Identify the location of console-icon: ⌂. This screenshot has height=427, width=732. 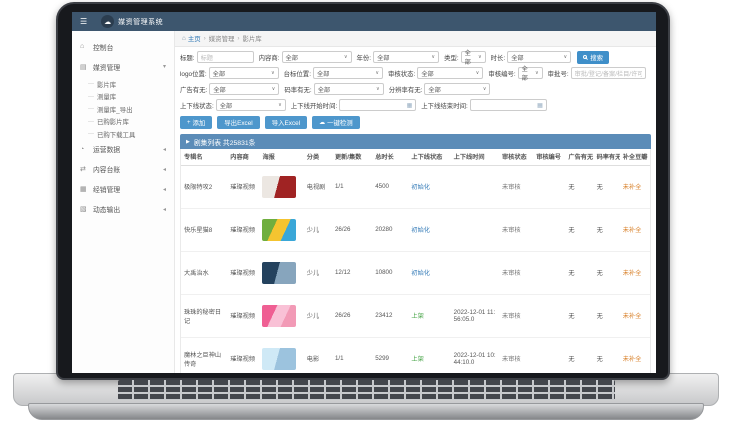
(82, 46).